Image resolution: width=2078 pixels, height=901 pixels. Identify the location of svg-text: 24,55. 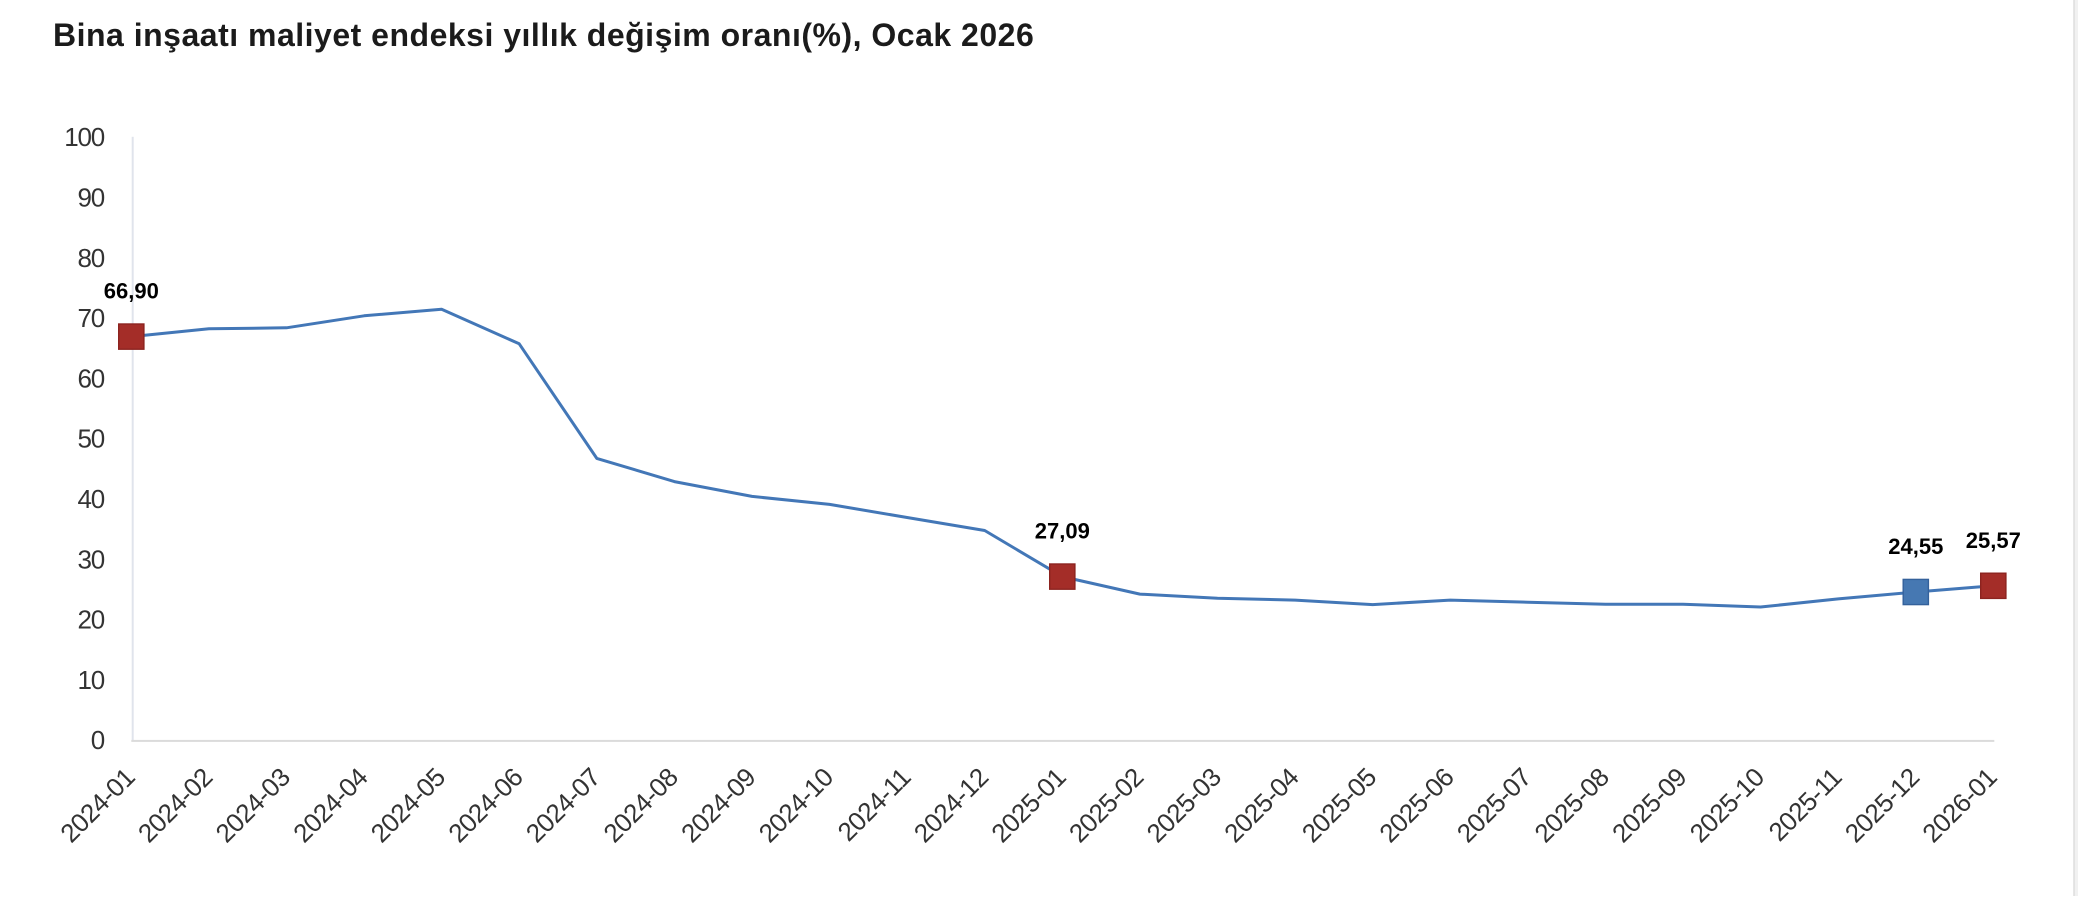
(1915, 546).